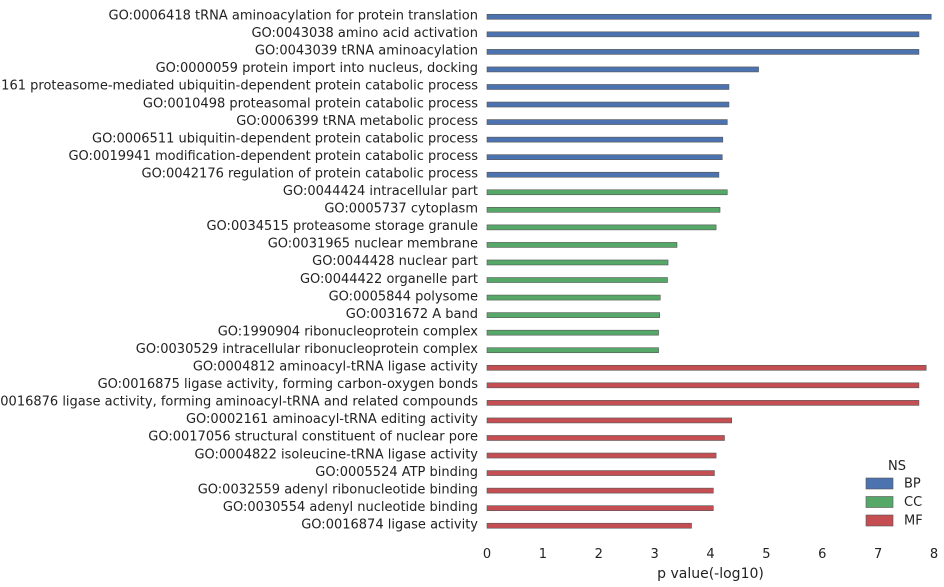  I want to click on x-tick-label: 1, so click(543, 554).